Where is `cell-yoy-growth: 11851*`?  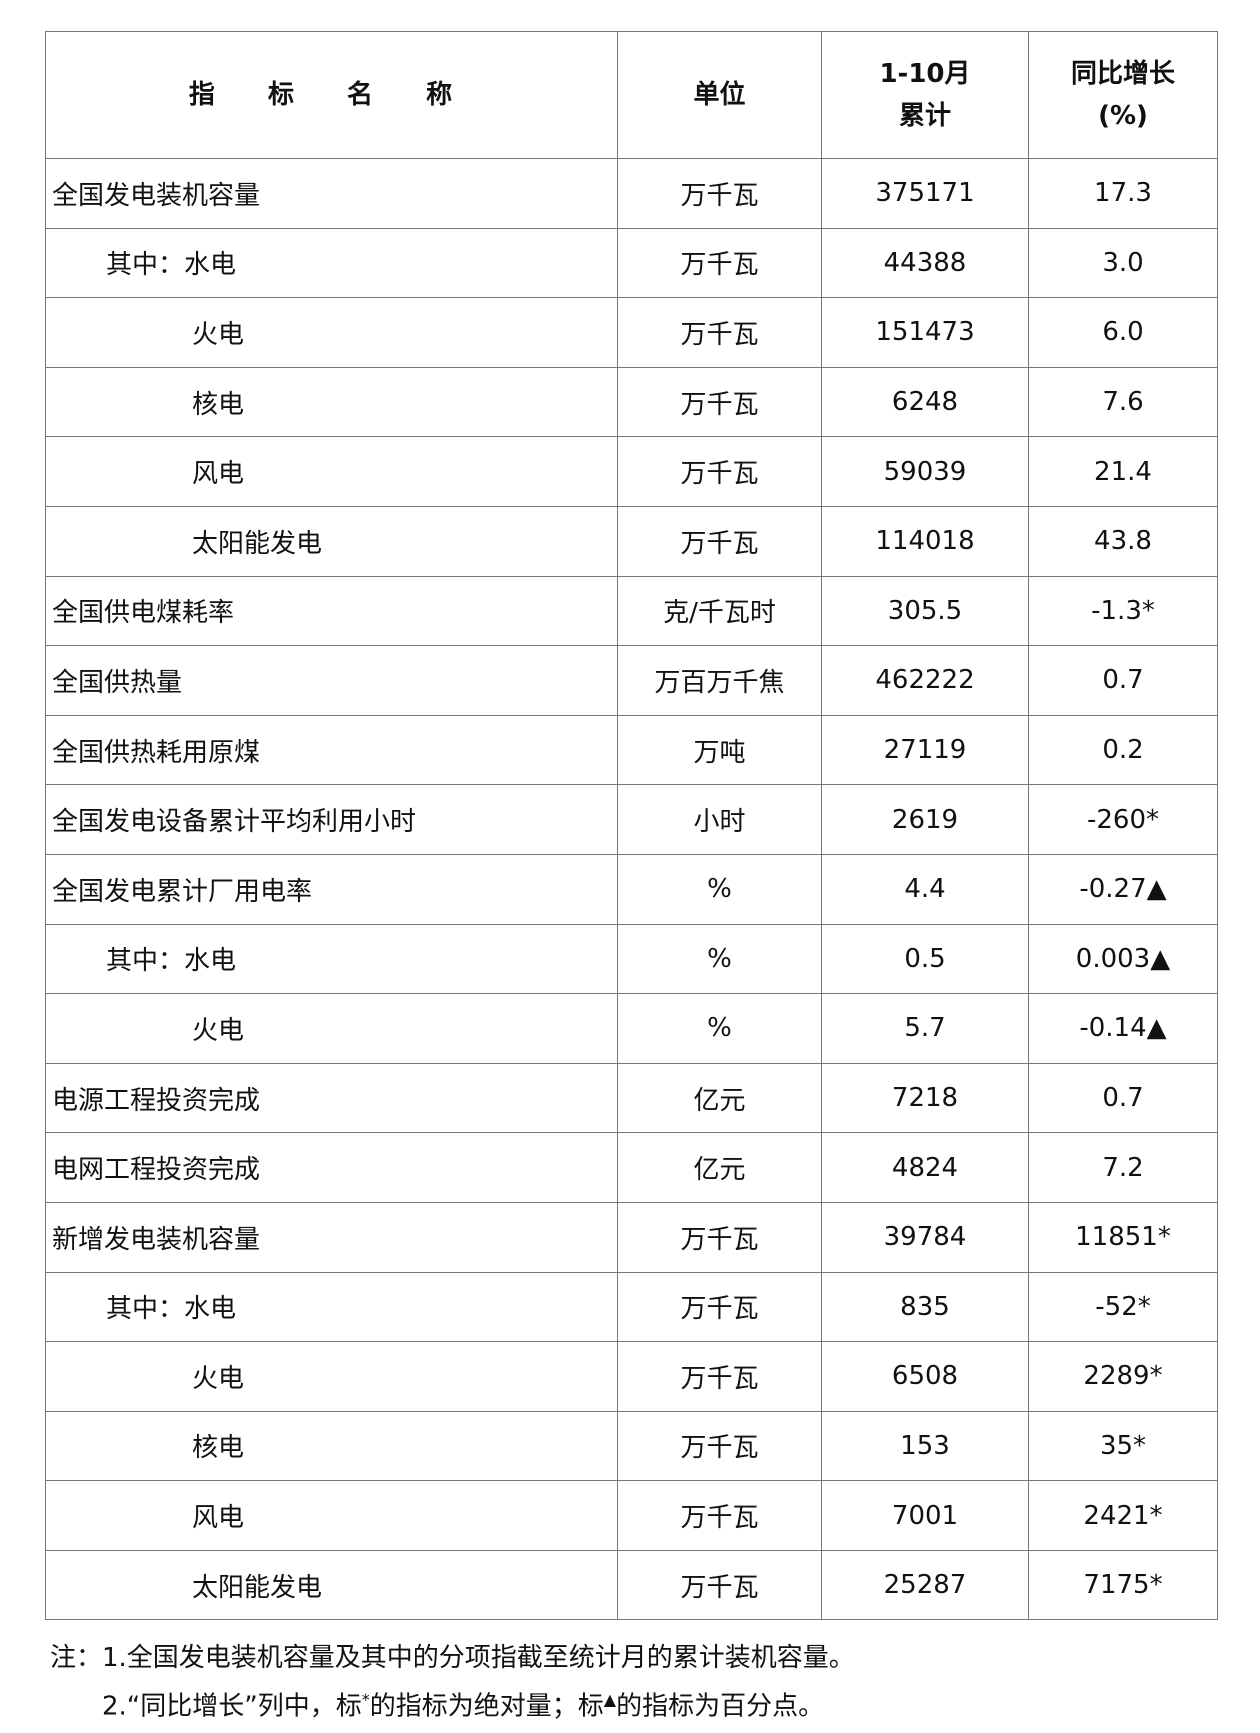 cell-yoy-growth: 11851* is located at coordinates (1123, 1237).